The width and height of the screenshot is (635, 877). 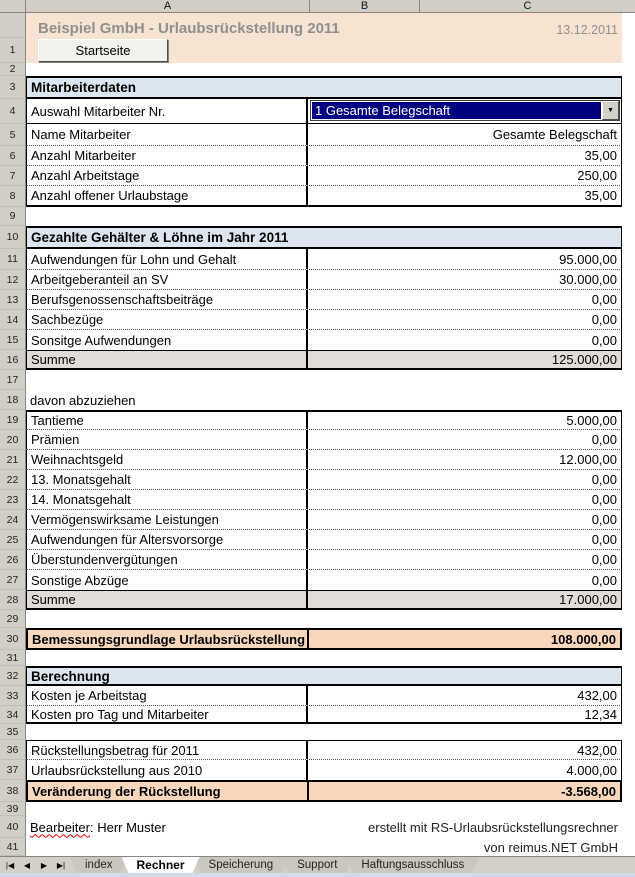 I want to click on table-row-label: Sonsitge Aufwendungen, so click(x=167, y=340).